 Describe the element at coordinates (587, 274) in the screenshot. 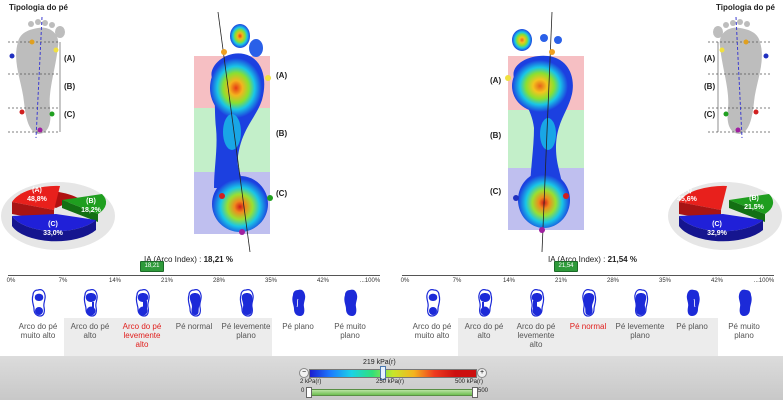

I see `right-scale: 21,54 0% 7% 14% 21% 28% 35% 42% ...100%` at that location.